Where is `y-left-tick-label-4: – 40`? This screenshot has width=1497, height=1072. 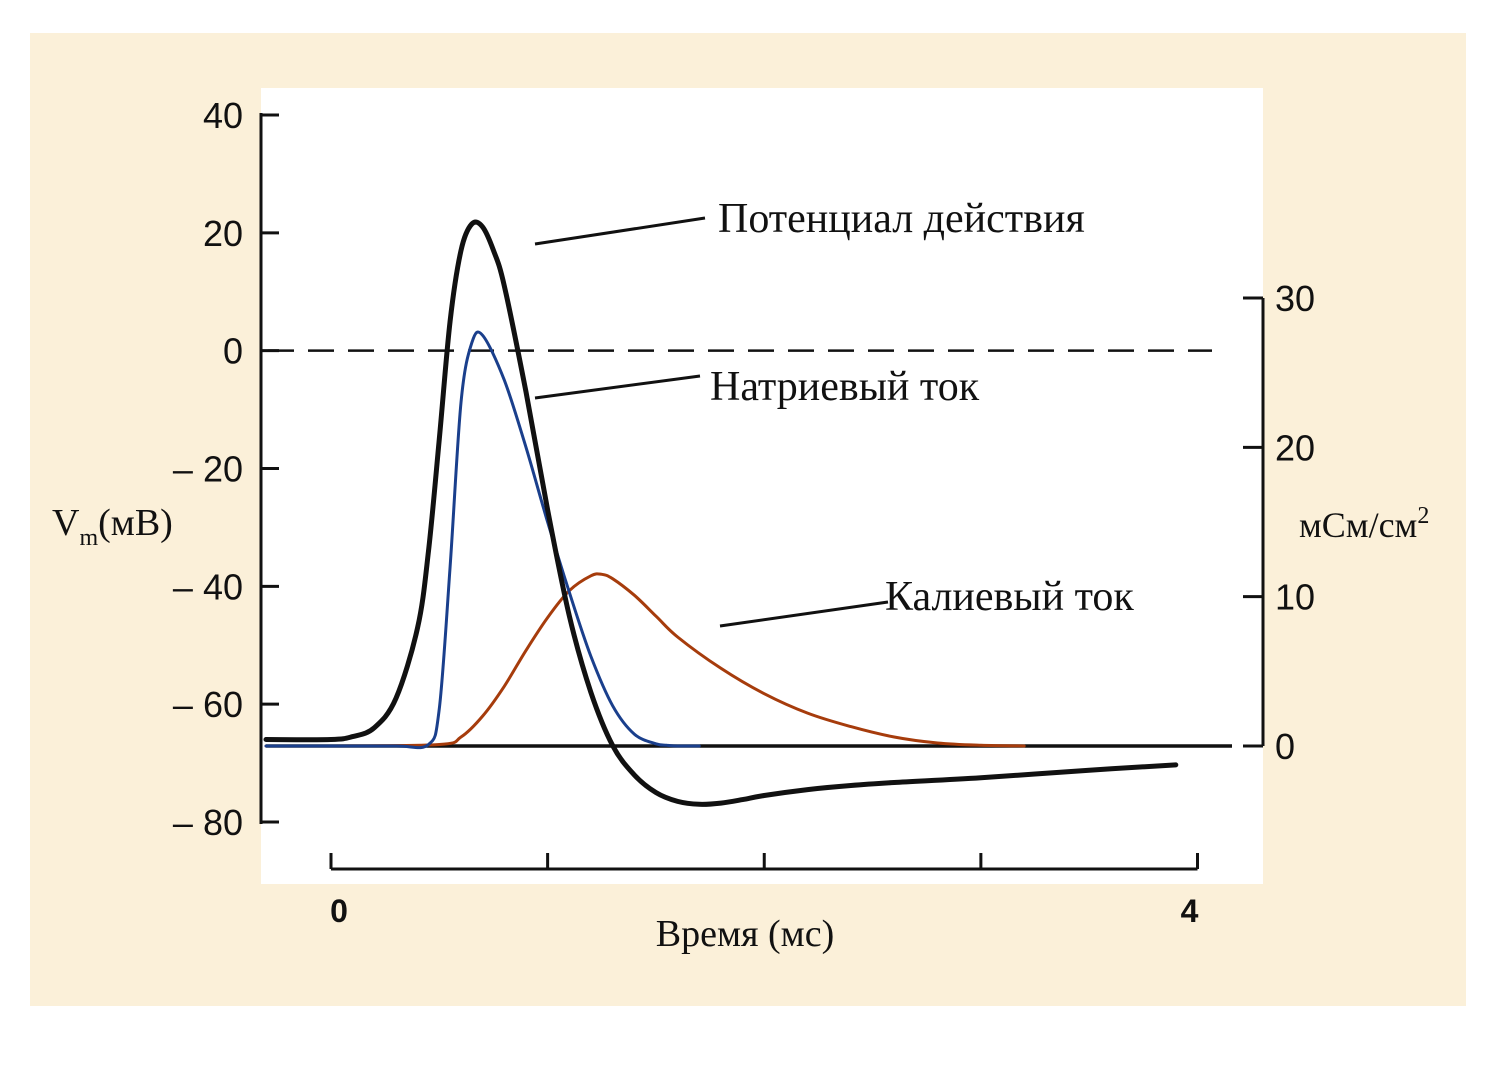
y-left-tick-label-4: – 40 is located at coordinates (208, 586).